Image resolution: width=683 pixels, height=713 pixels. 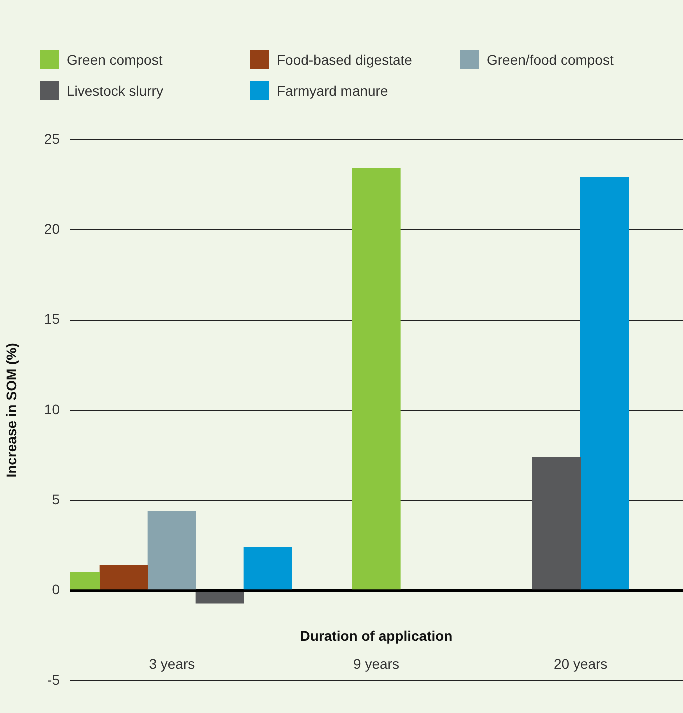 What do you see at coordinates (56, 590) in the screenshot?
I see `y-tick-label: 0` at bounding box center [56, 590].